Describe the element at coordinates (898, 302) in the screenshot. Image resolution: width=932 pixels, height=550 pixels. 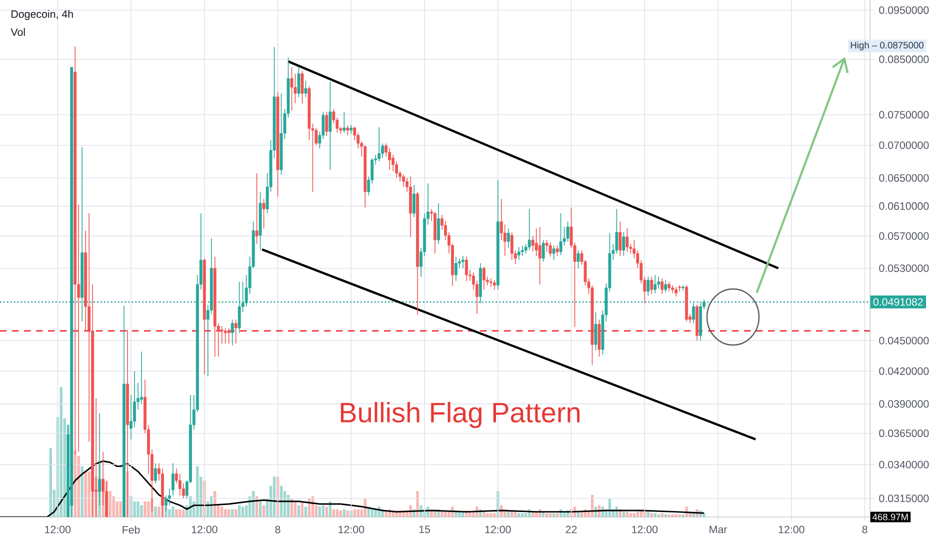
I see `ref-line-label: 0.0491082` at that location.